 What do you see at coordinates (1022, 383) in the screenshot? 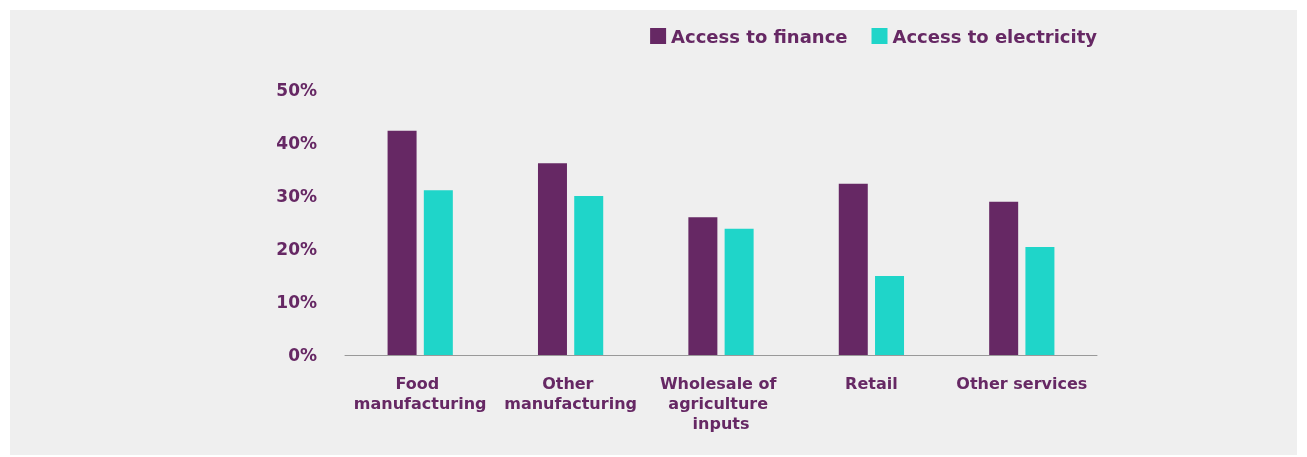
I see `x-tick-label: Other services` at bounding box center [1022, 383].